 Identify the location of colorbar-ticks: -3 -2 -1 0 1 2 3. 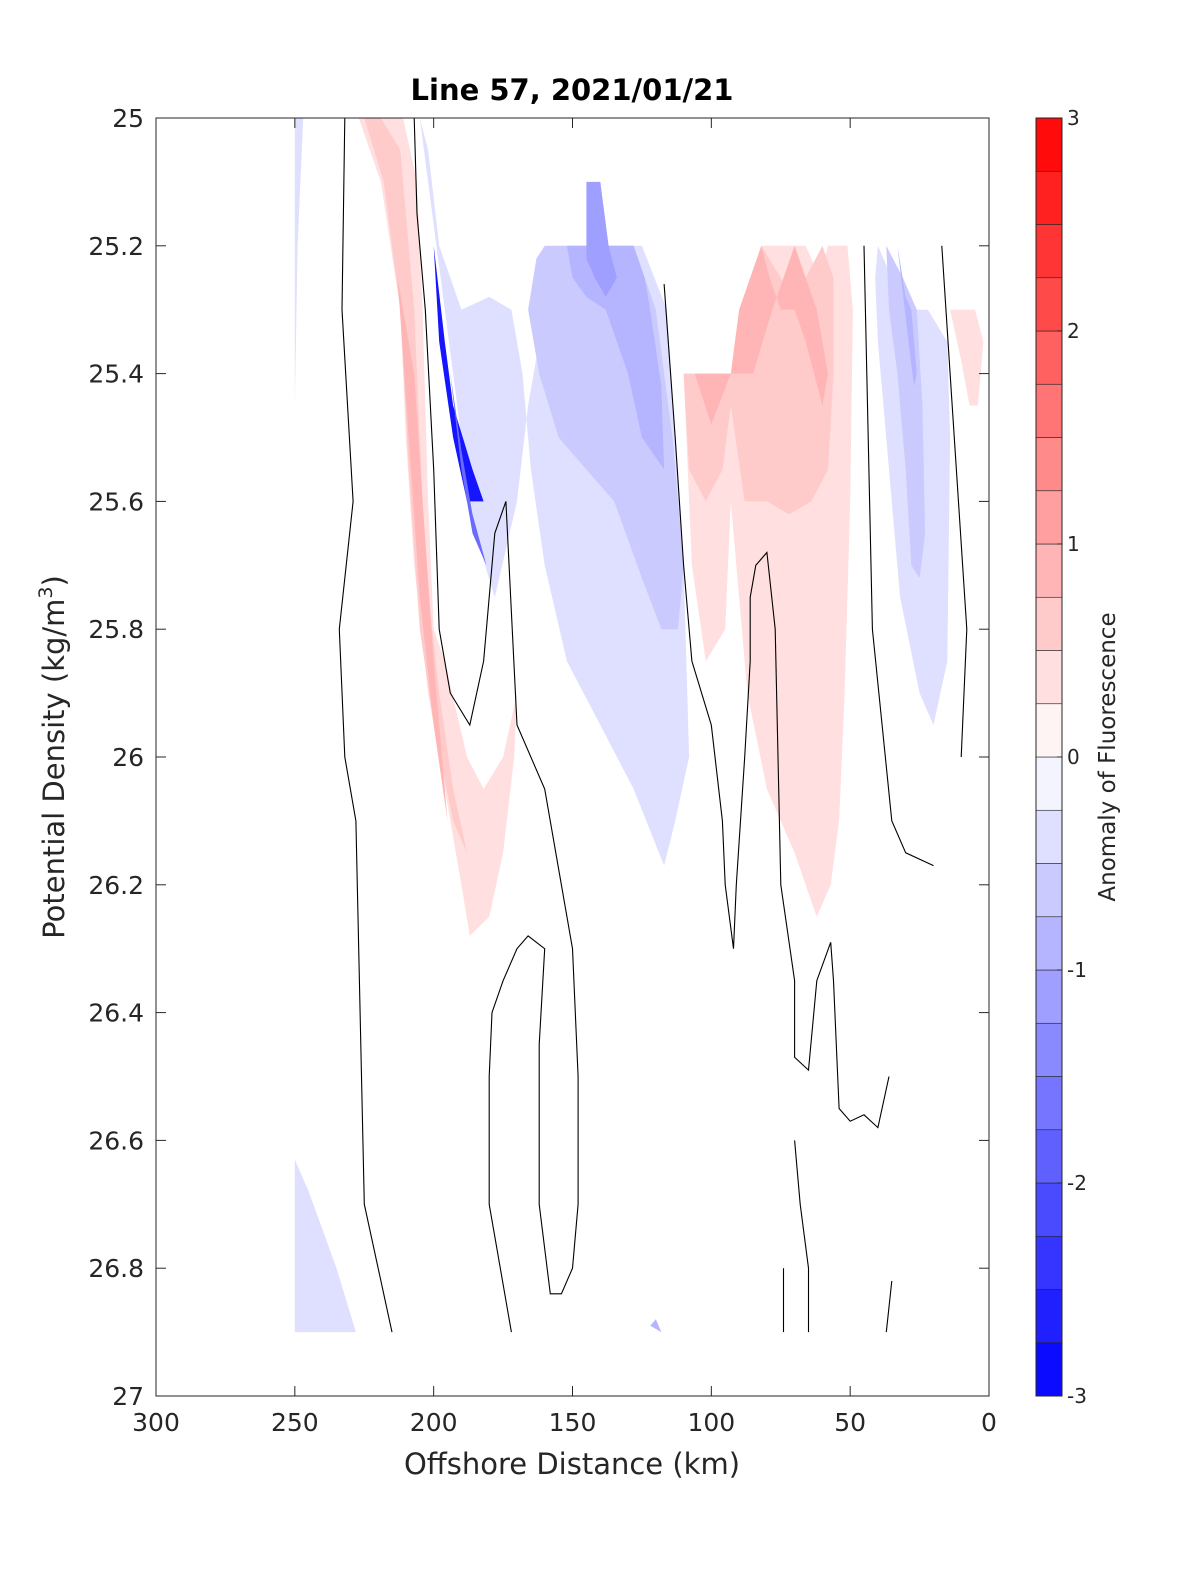
(1072, 757).